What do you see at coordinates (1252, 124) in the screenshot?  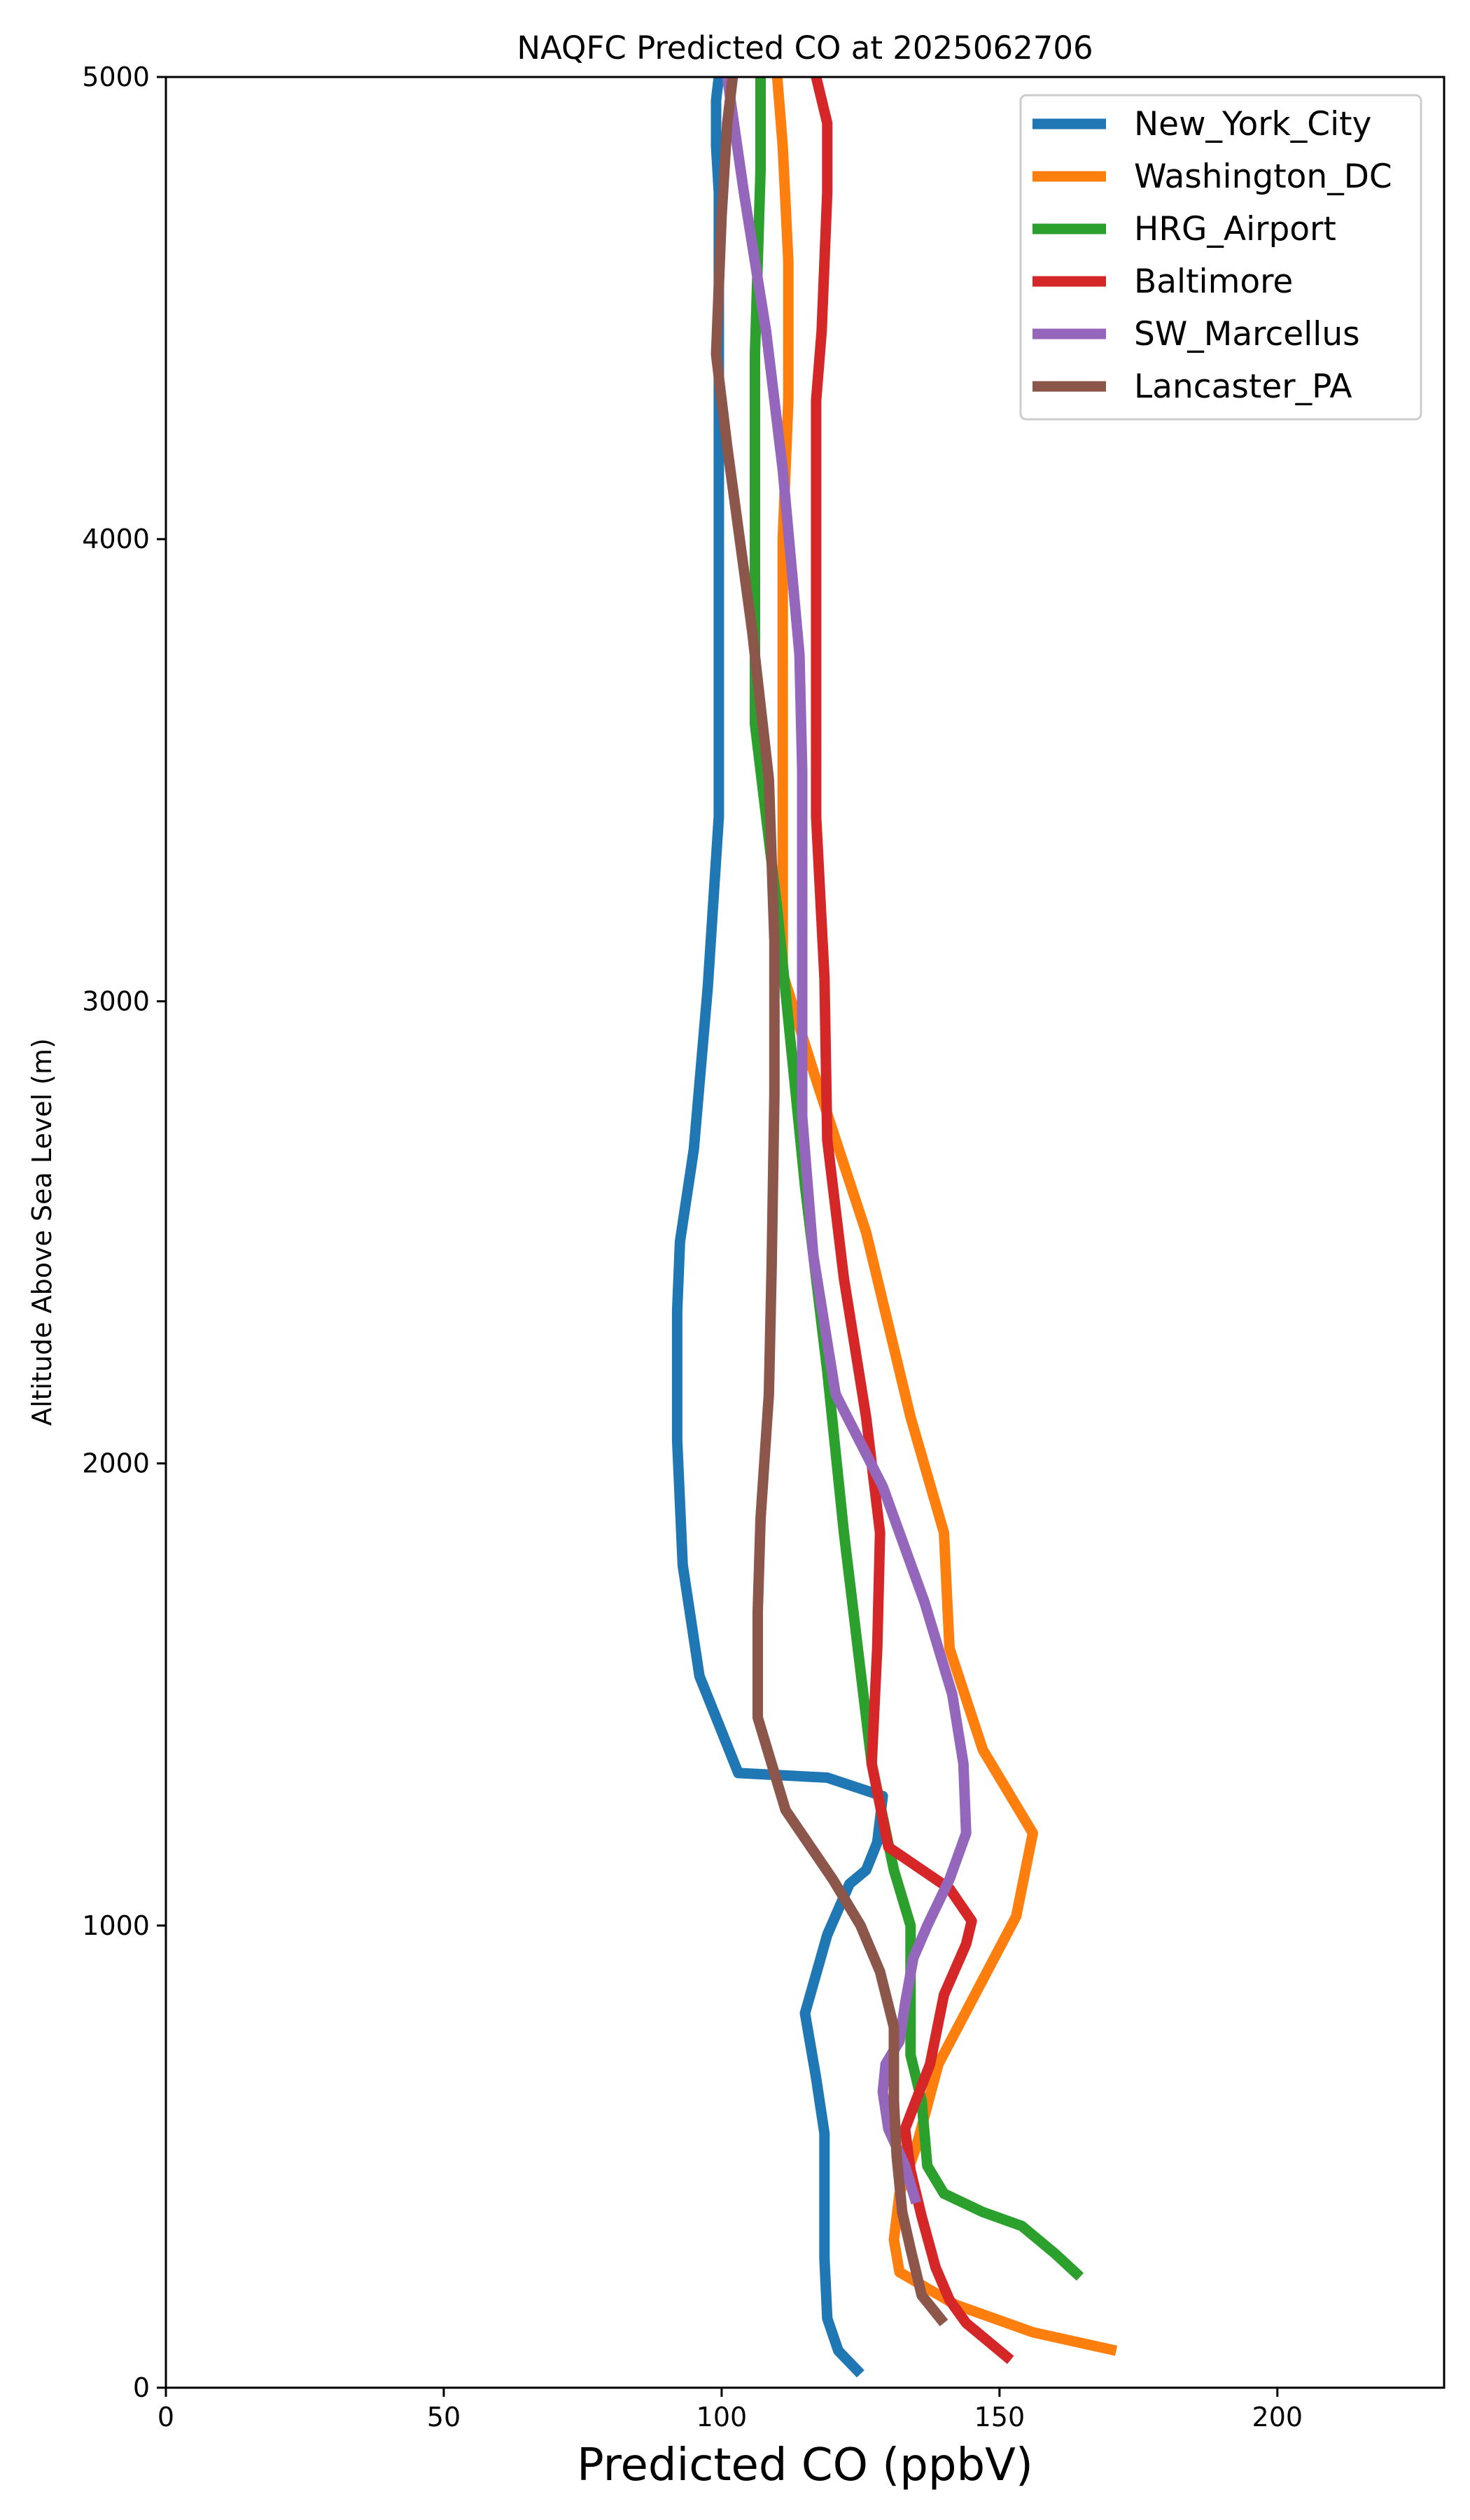 I see `legend-label: New_York_City` at bounding box center [1252, 124].